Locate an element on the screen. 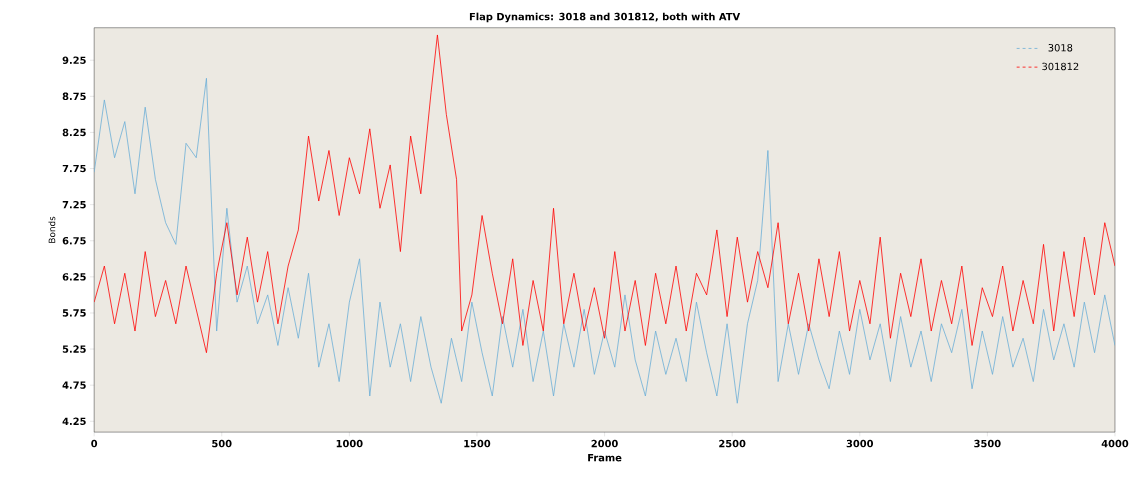 This screenshot has height=491, width=1132. x-tick-label: 1500 is located at coordinates (477, 444).